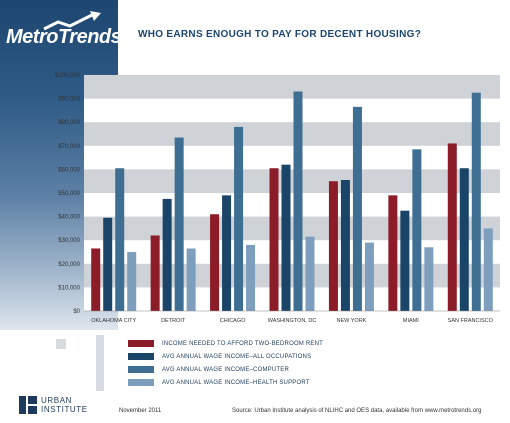 The width and height of the screenshot is (510, 423). Describe the element at coordinates (72, 21) in the screenshot. I see `trend-arrow-icon` at that location.